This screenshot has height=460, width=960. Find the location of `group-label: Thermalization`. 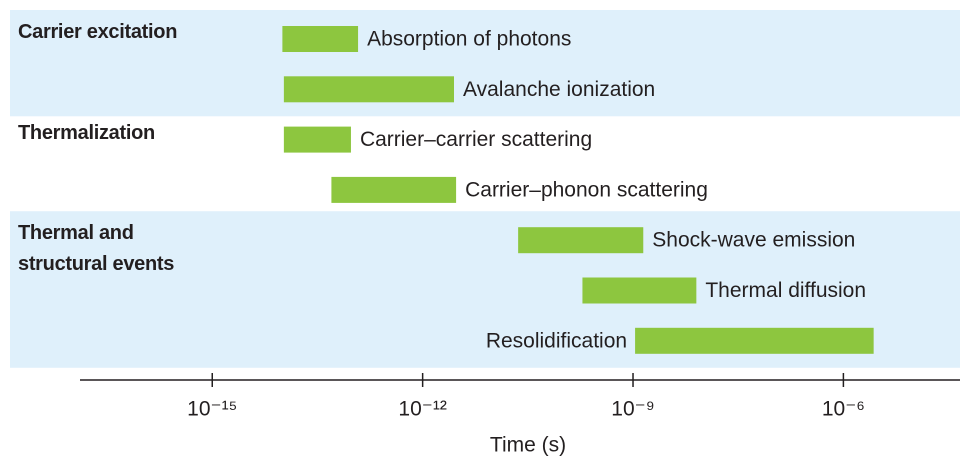

group-label: Thermalization is located at coordinates (86, 132).